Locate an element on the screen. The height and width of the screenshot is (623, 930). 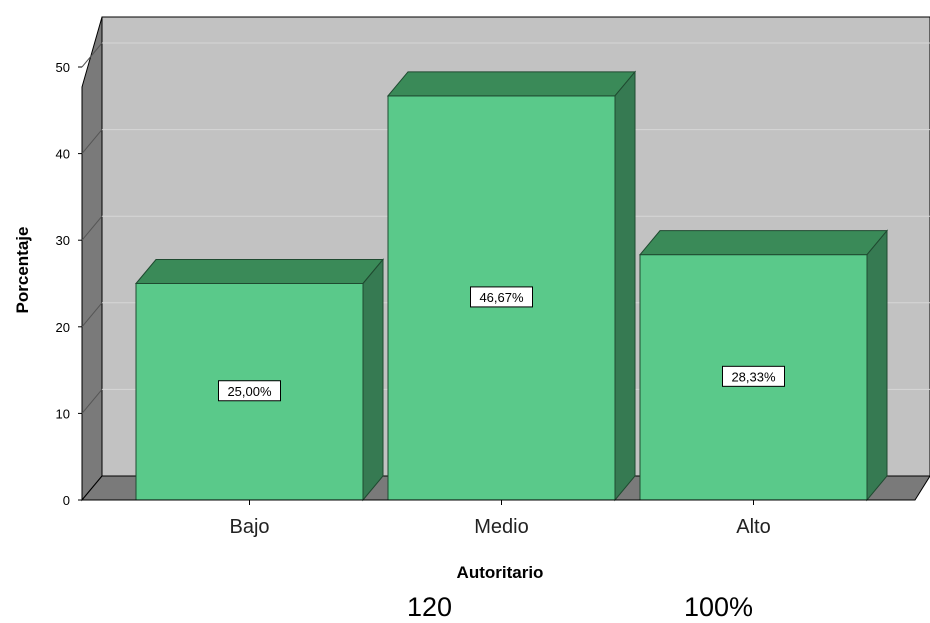
y-tick-label: 10 is located at coordinates (63, 413).